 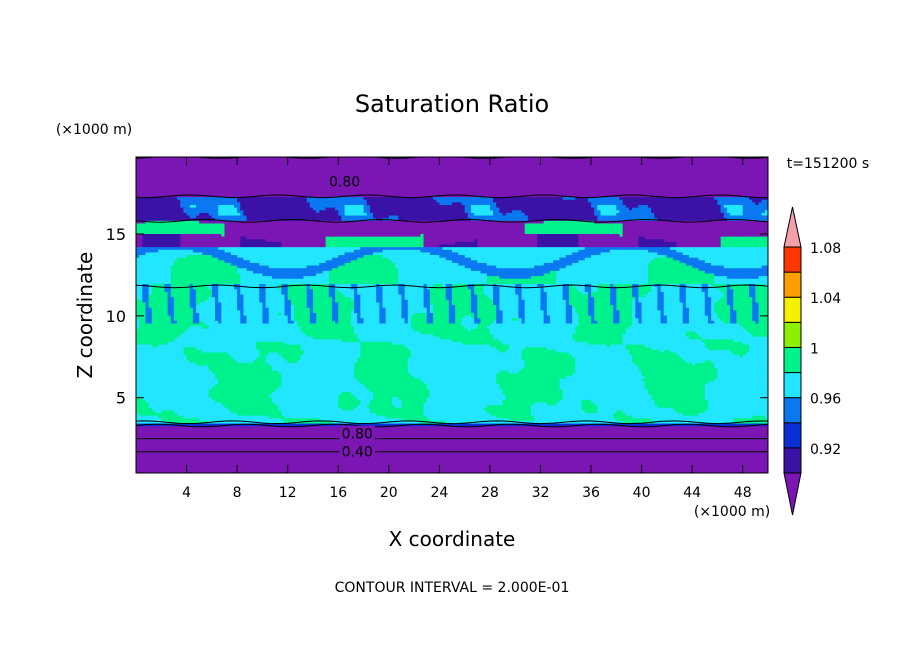 I want to click on x-tick-label: 20, so click(x=389, y=493).